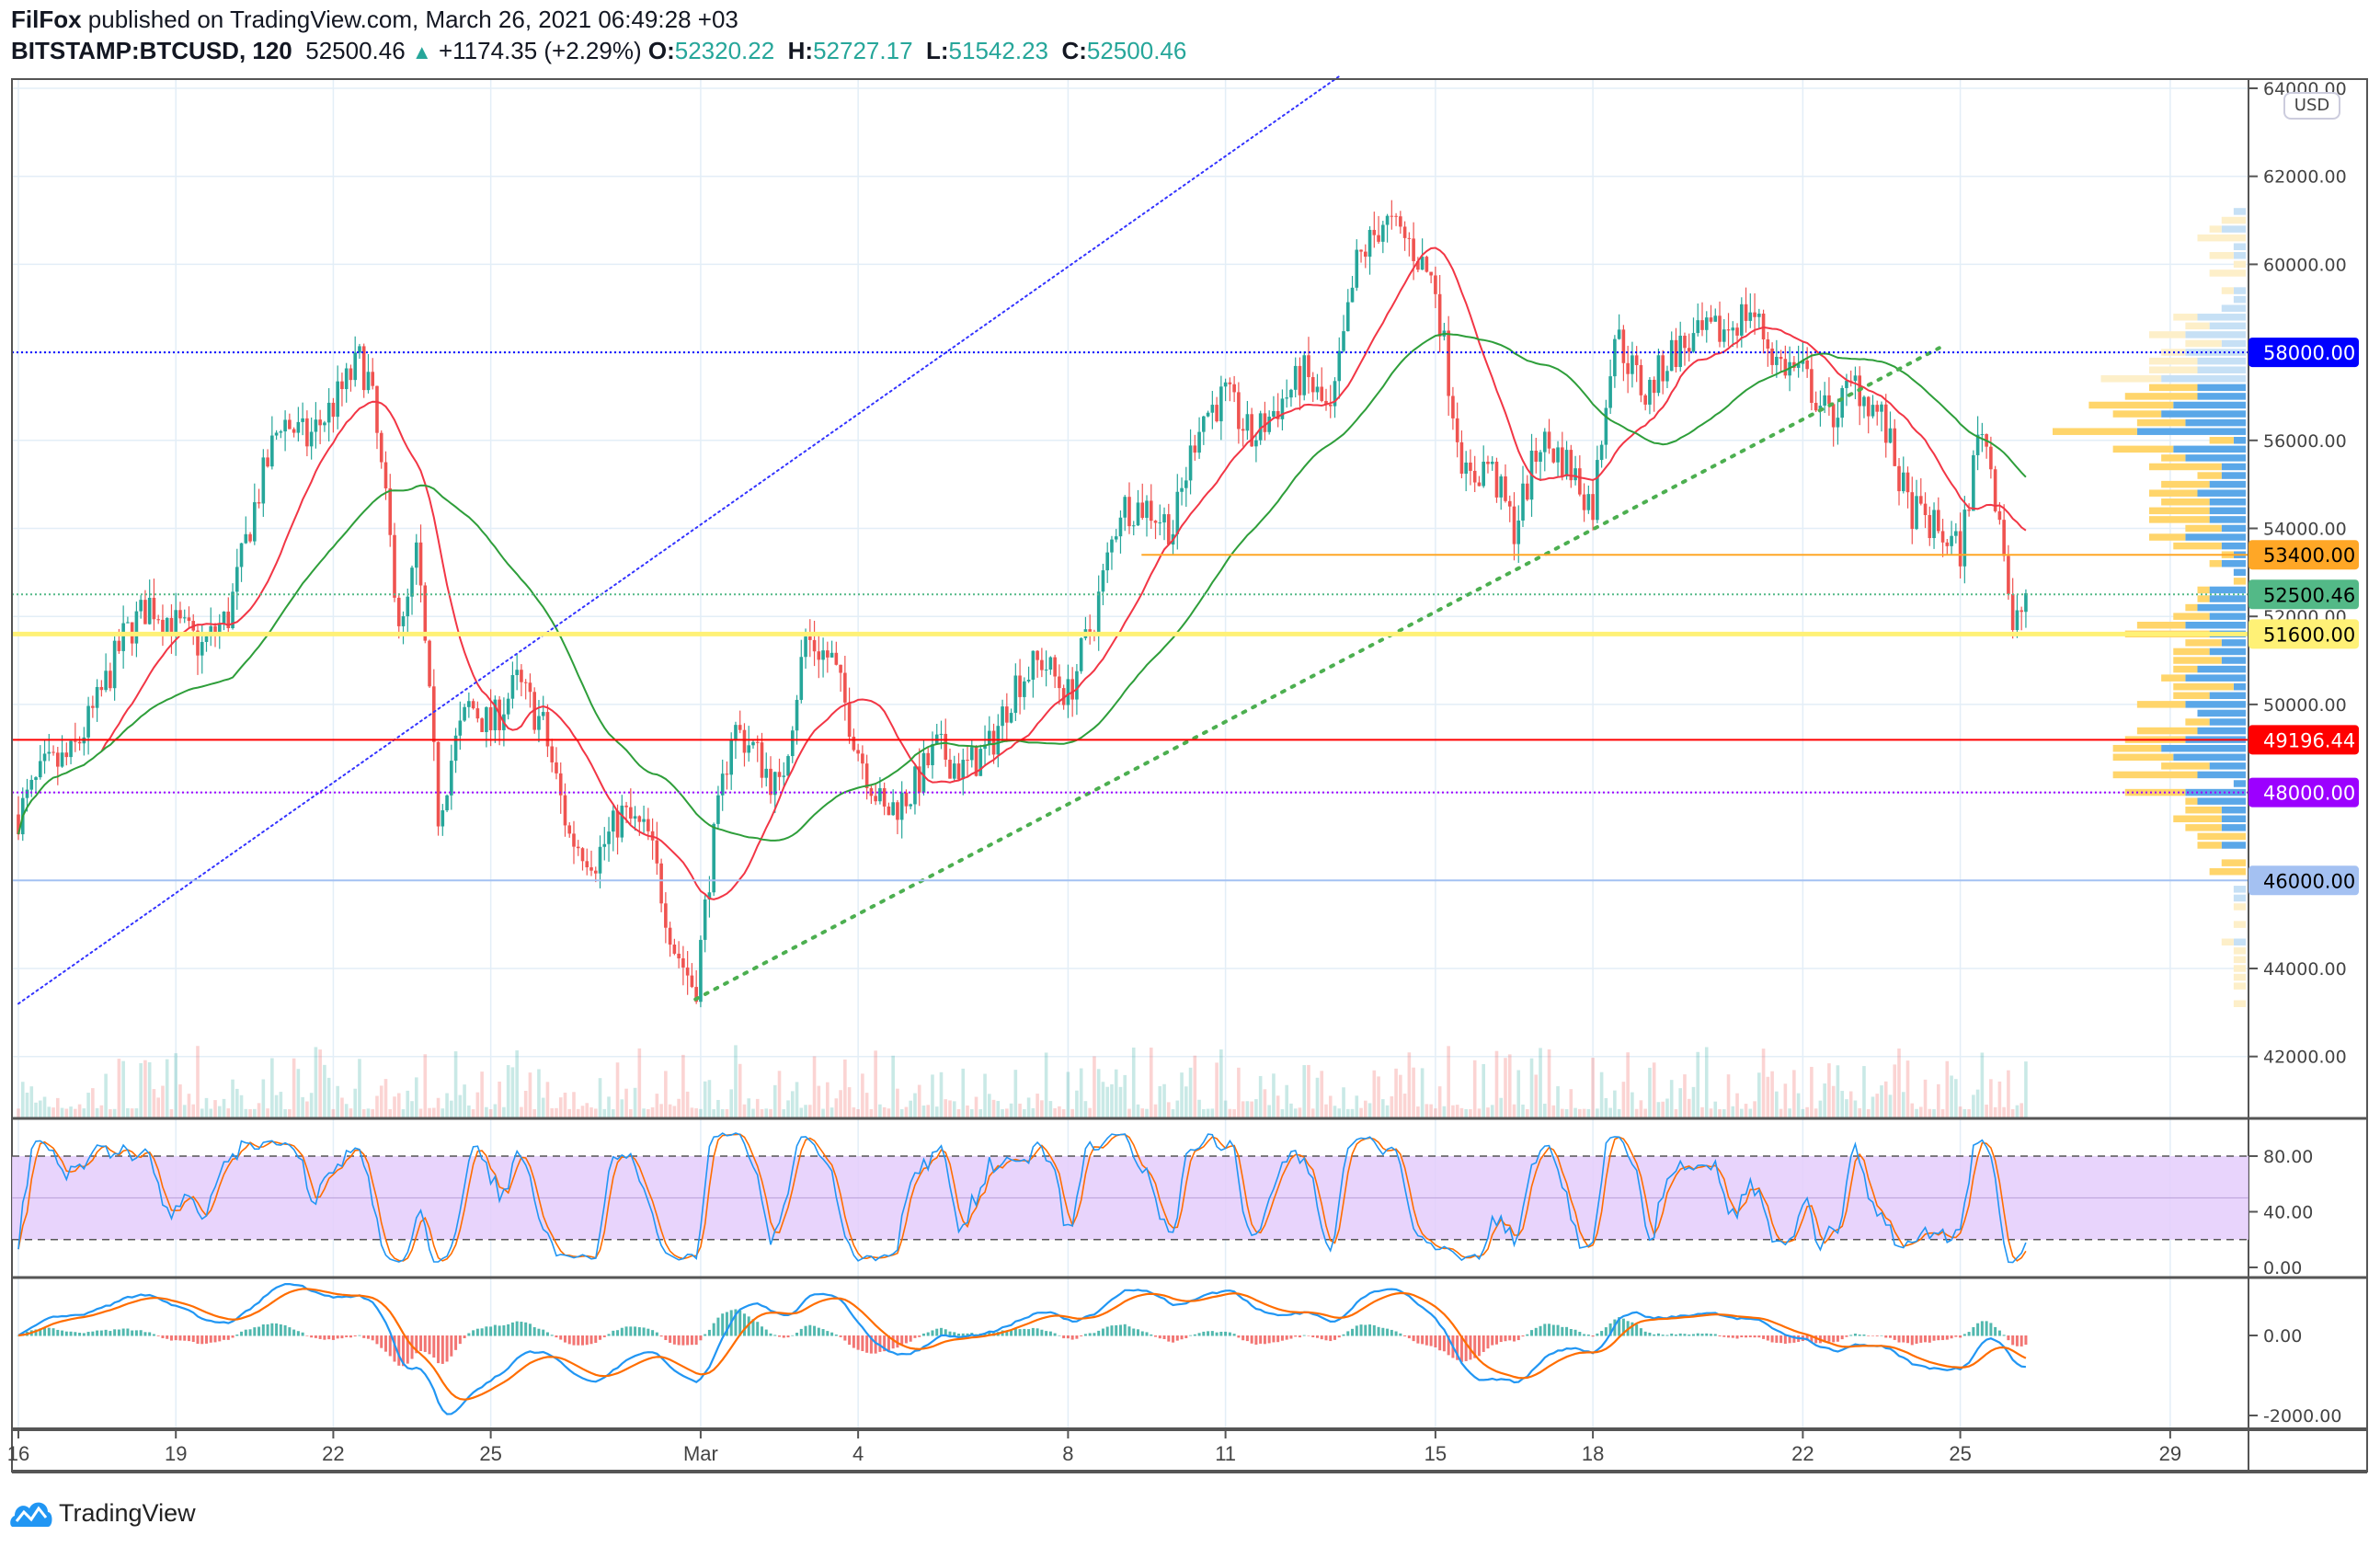  Describe the element at coordinates (46, 19) in the screenshot. I see `author-name: FilFox` at that location.